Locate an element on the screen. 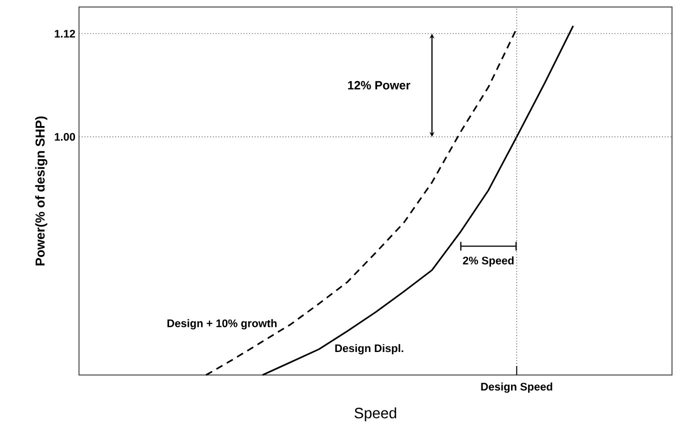  annotation: 2% Speed is located at coordinates (488, 261).